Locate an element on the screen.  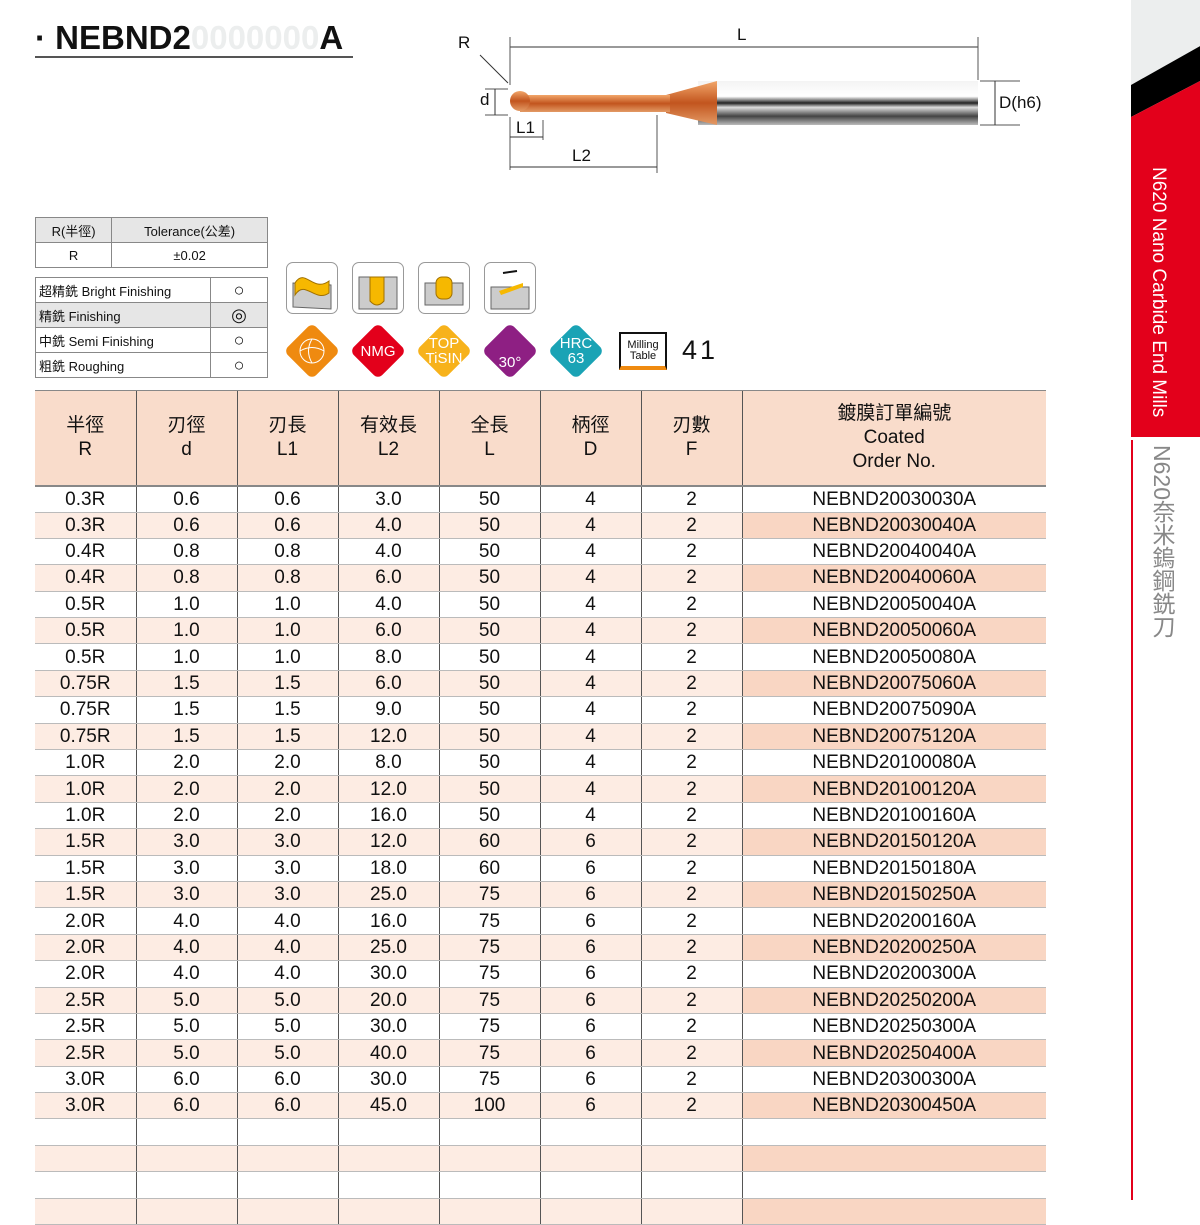
label-r: R is located at coordinates (464, 42).